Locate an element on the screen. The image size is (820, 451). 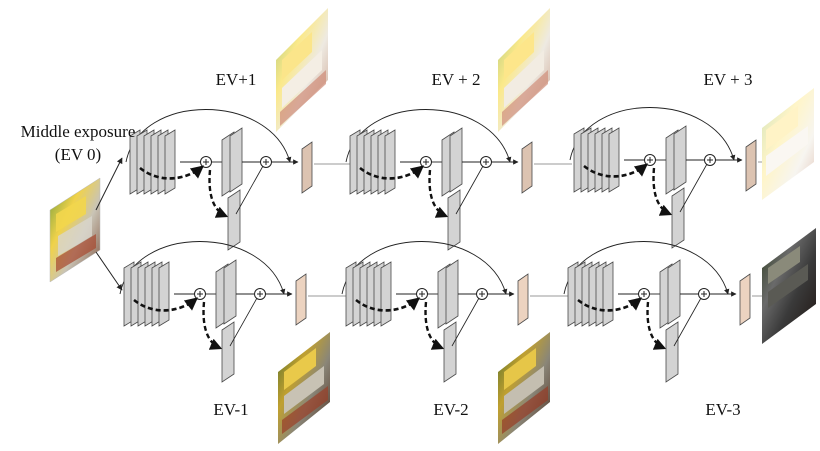
input-label-line1: Middle exposure is located at coordinates (78, 131).